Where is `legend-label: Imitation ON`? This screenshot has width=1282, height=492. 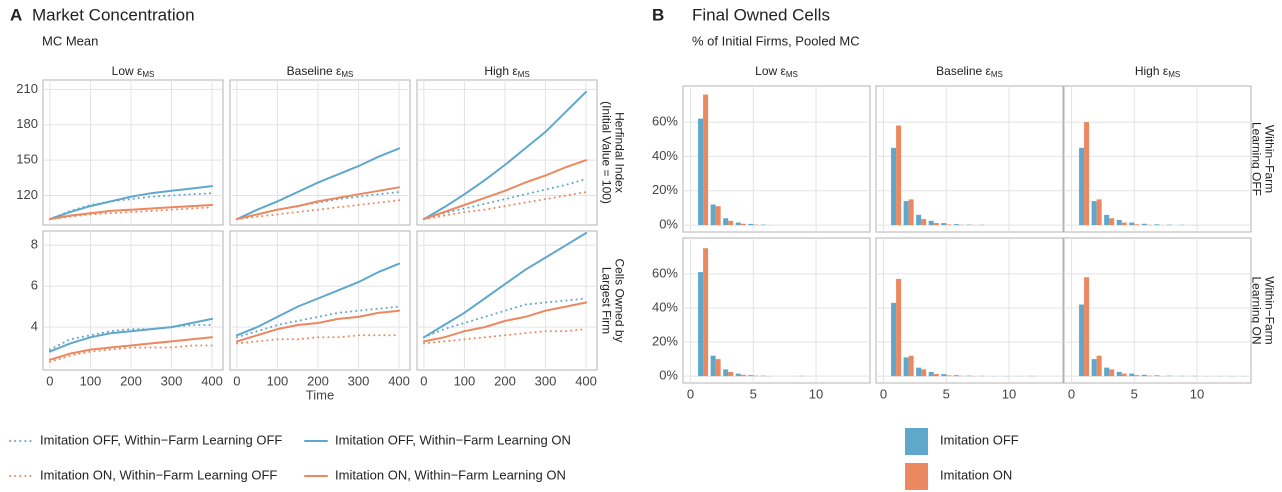
legend-label: Imitation ON is located at coordinates (976, 474).